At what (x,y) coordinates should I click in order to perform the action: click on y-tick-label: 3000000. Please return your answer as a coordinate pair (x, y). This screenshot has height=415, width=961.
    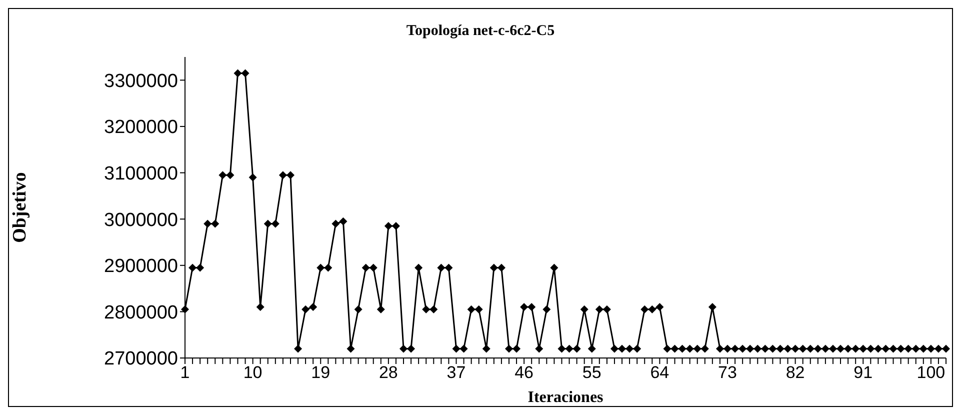
    Looking at the image, I should click on (141, 220).